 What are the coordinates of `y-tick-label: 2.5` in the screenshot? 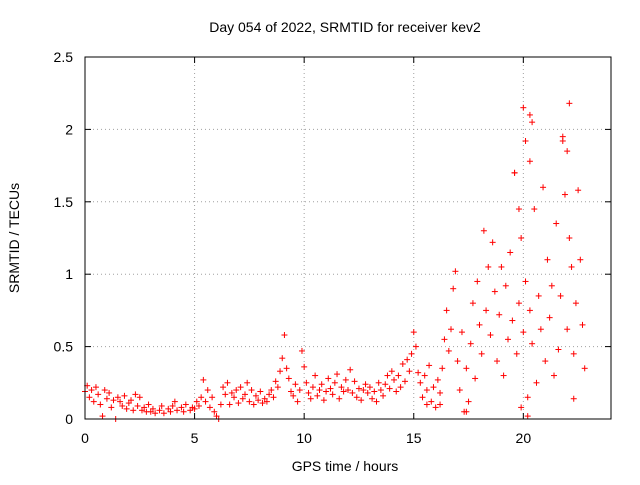 It's located at (64, 57).